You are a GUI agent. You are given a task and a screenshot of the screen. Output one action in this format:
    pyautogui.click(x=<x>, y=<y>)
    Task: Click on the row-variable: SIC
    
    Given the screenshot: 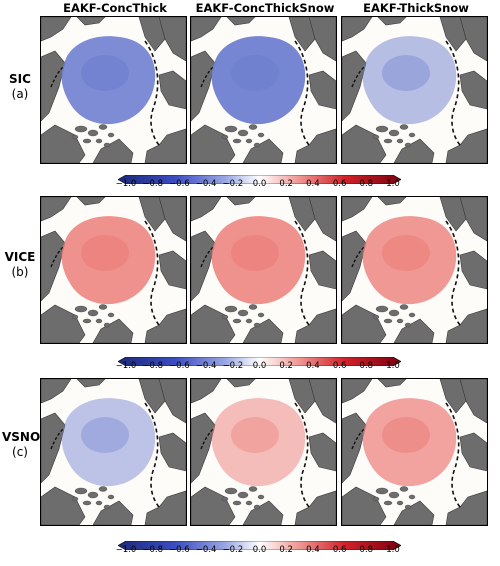 What is the action you would take?
    pyautogui.click(x=20, y=79)
    